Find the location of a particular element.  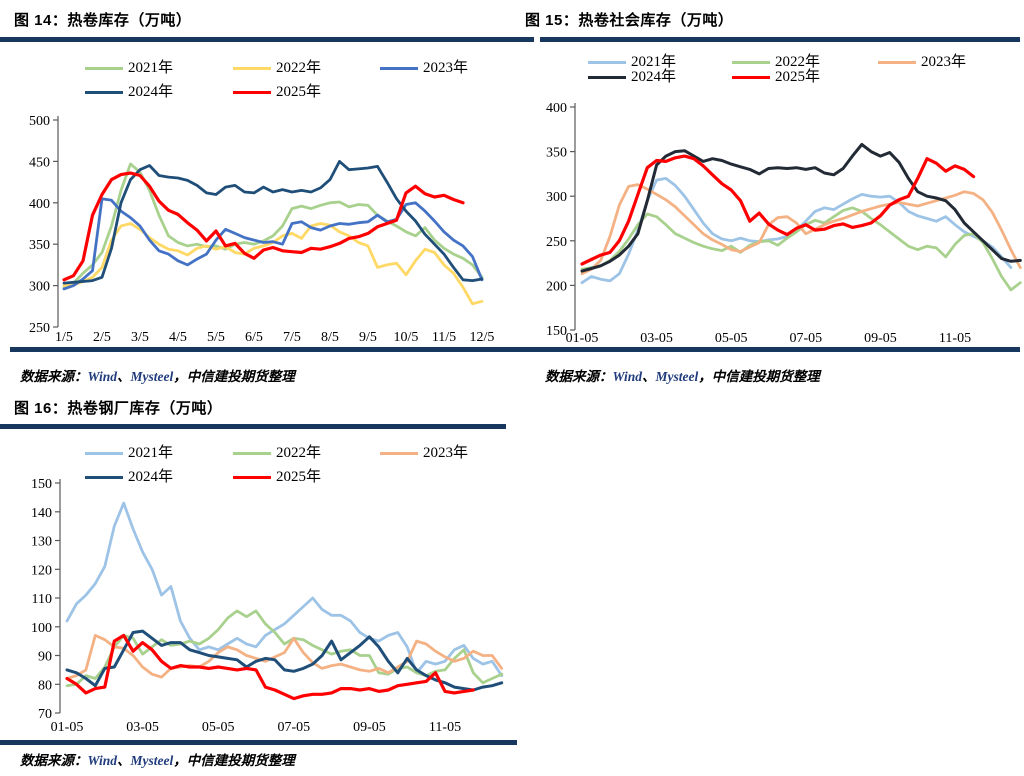

y-tick-label: 120 is located at coordinates (41, 570).